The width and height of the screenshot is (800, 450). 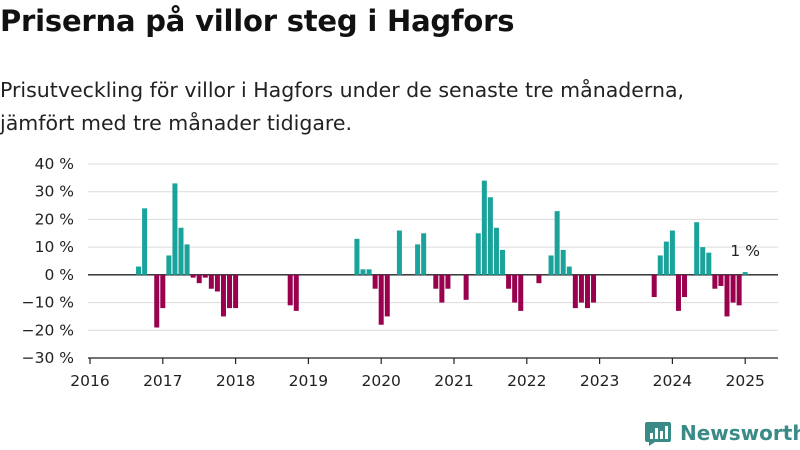 What do you see at coordinates (257, 21) in the screenshot?
I see `chart-title: Priserna på villor steg i Hagfors` at bounding box center [257, 21].